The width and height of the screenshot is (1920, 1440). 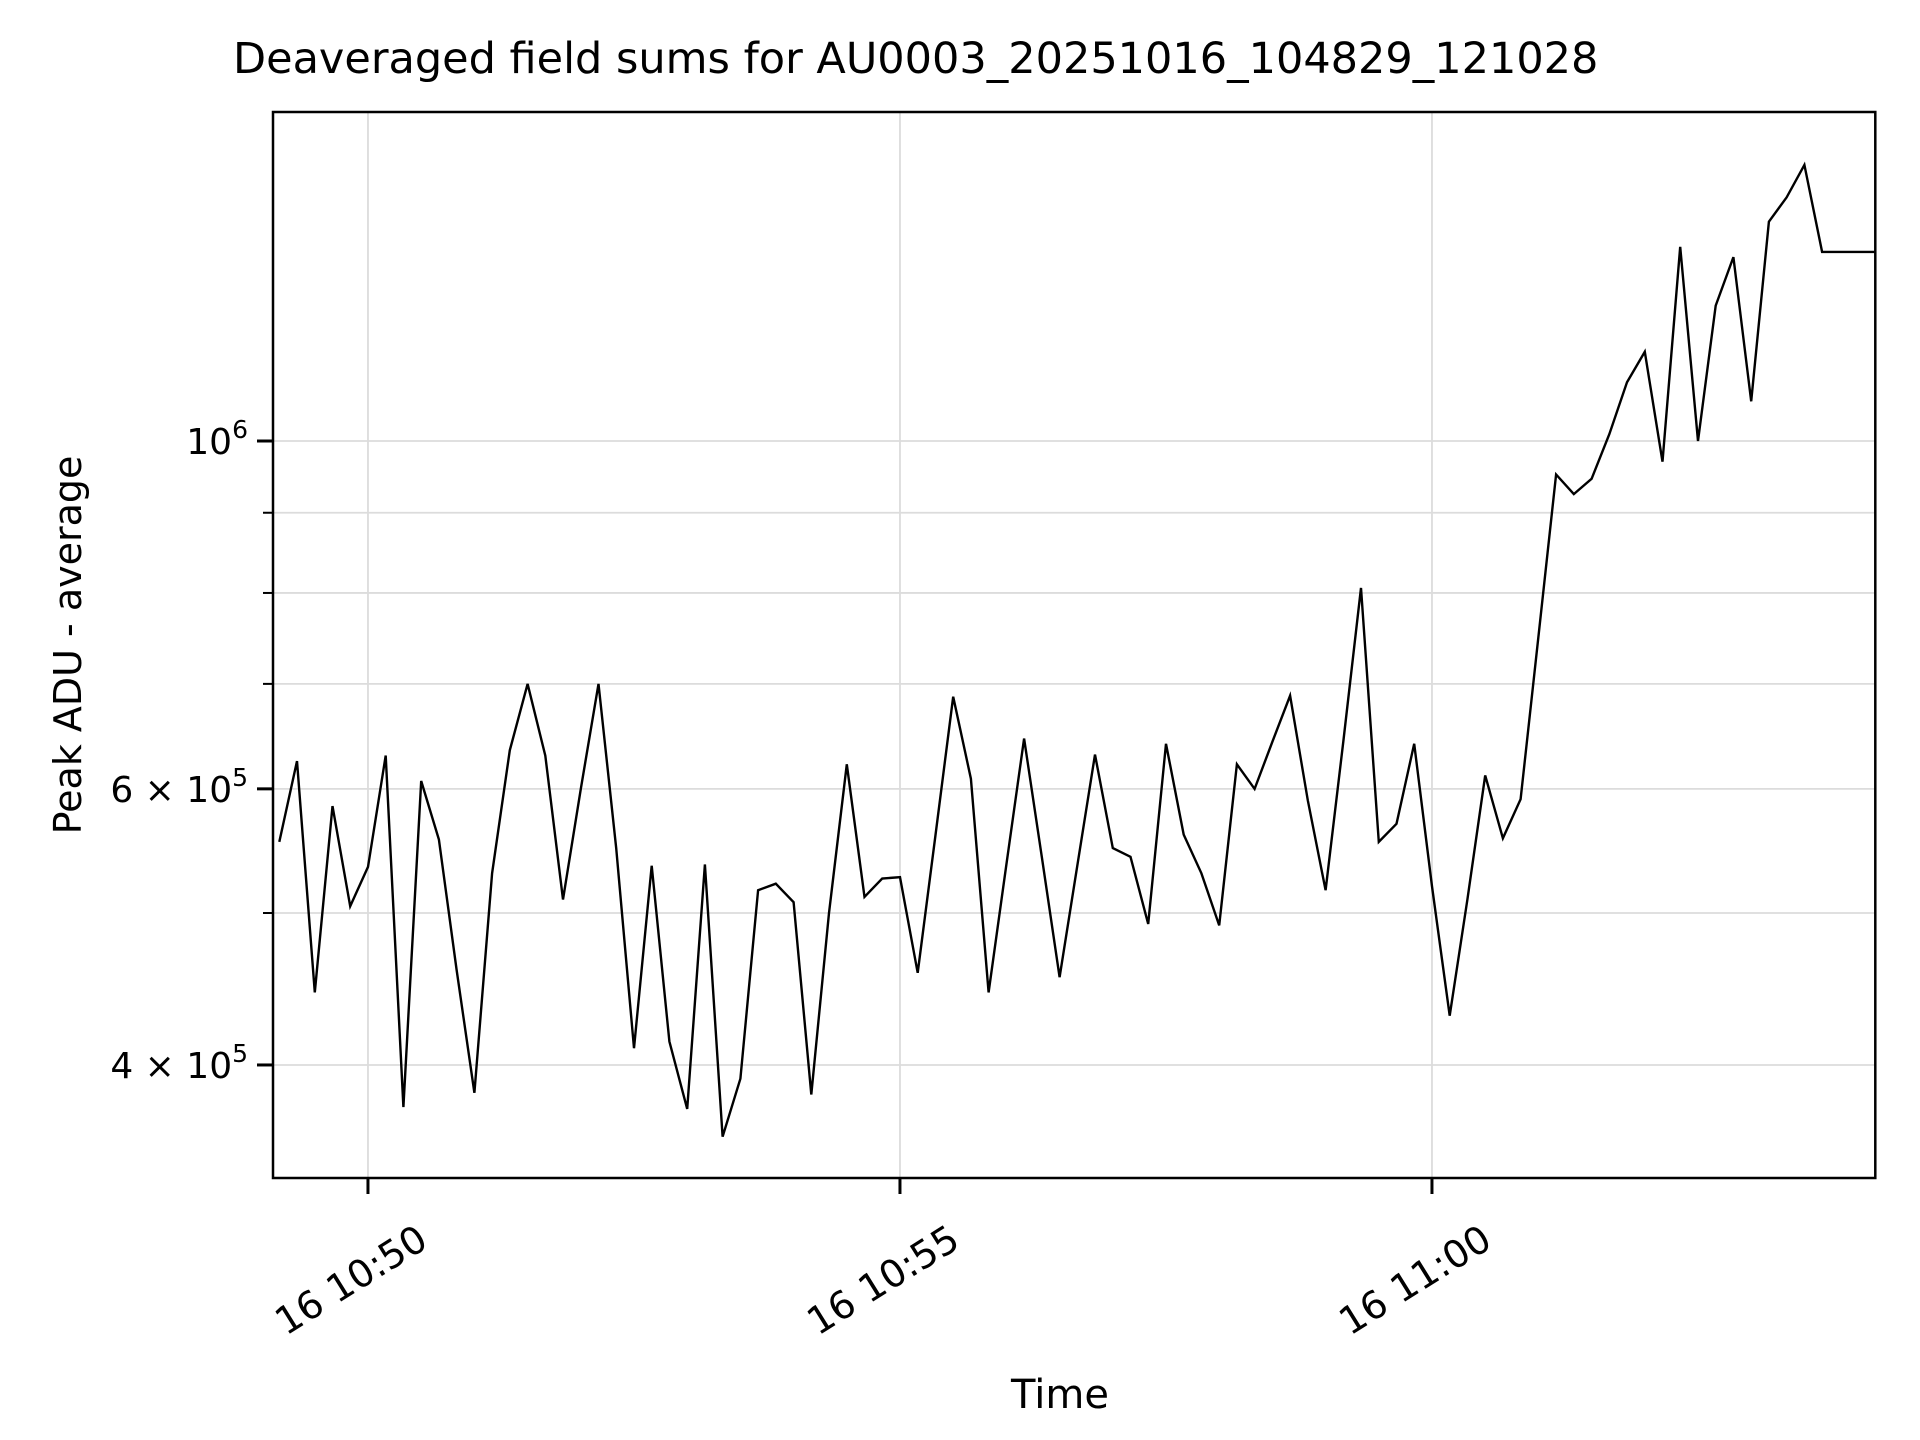 What do you see at coordinates (179, 787) in the screenshot?
I see `y-tick-label: 6 × 105` at bounding box center [179, 787].